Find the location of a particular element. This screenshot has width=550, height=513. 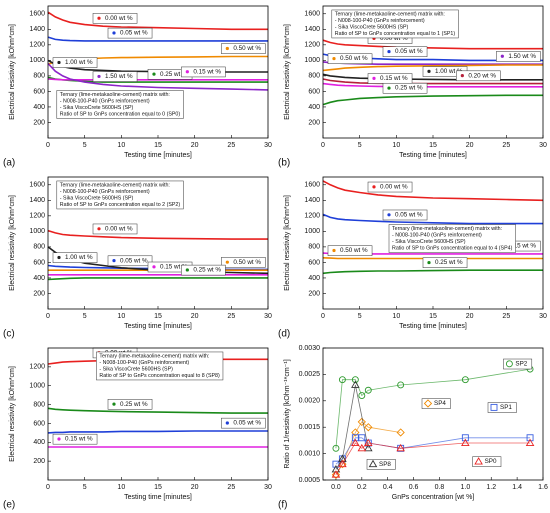

y-axis-label: Electrical resistivity [kOhm*cm] is located at coordinates (287, 243).